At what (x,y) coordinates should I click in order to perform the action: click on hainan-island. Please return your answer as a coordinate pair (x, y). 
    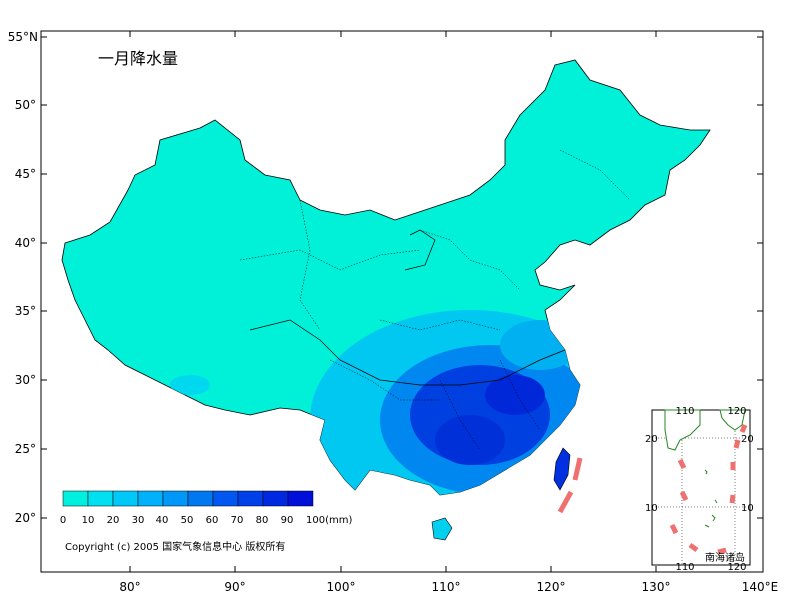
    Looking at the image, I should click on (442, 529).